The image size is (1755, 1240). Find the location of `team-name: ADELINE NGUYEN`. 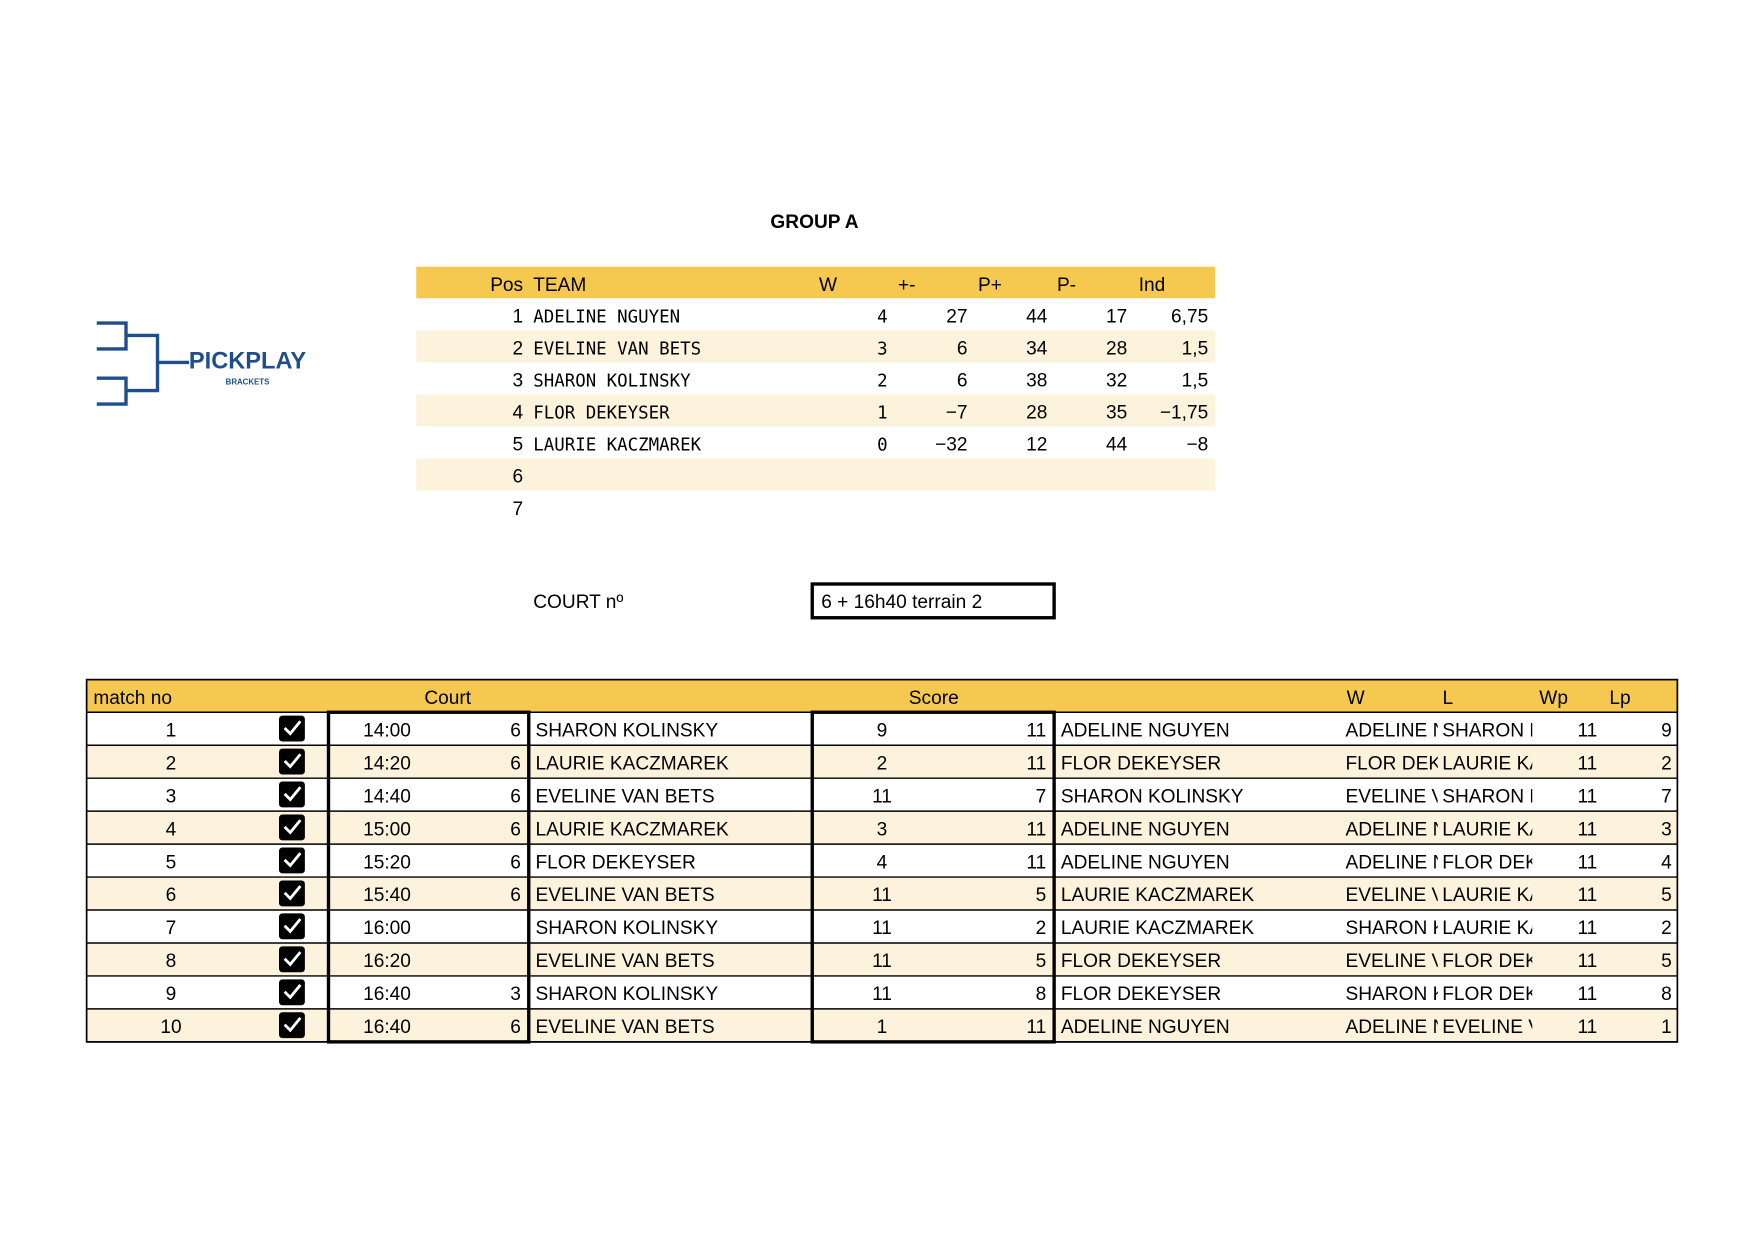

team-name: ADELINE NGUYEN is located at coordinates (606, 317).